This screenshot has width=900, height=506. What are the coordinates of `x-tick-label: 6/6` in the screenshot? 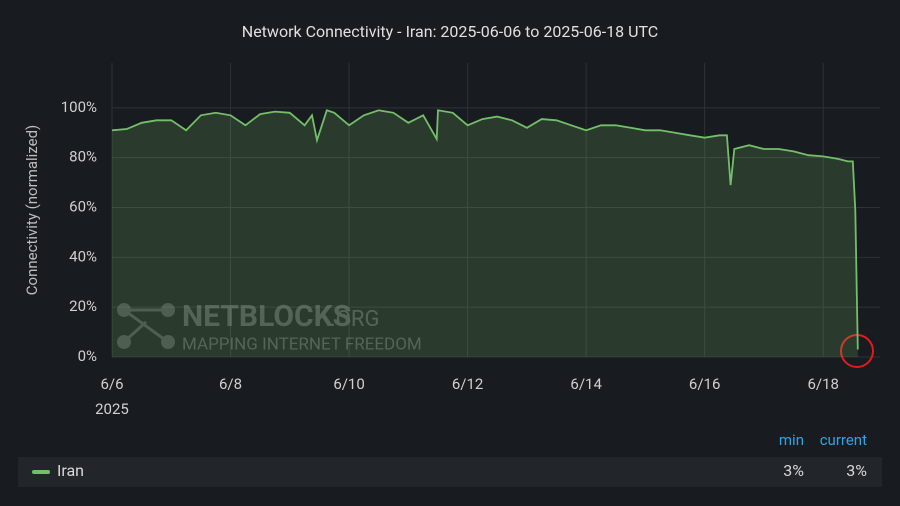 It's located at (111, 384).